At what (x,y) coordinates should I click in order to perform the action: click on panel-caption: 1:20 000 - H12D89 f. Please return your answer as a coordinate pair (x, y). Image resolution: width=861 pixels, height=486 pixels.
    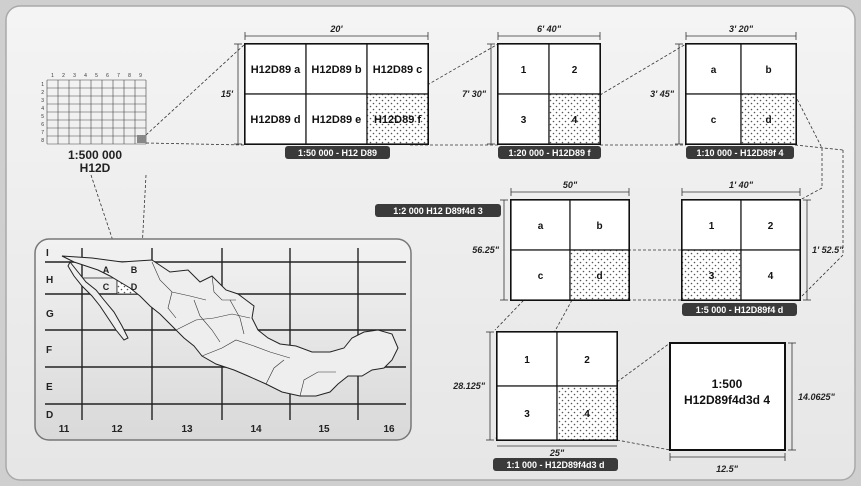
    Looking at the image, I should click on (549, 152).